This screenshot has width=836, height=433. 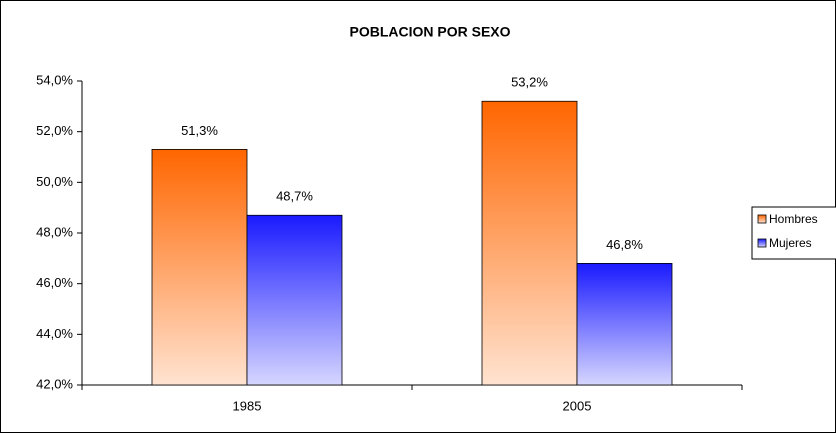 What do you see at coordinates (529, 82) in the screenshot?
I see `value-label: 53,2%` at bounding box center [529, 82].